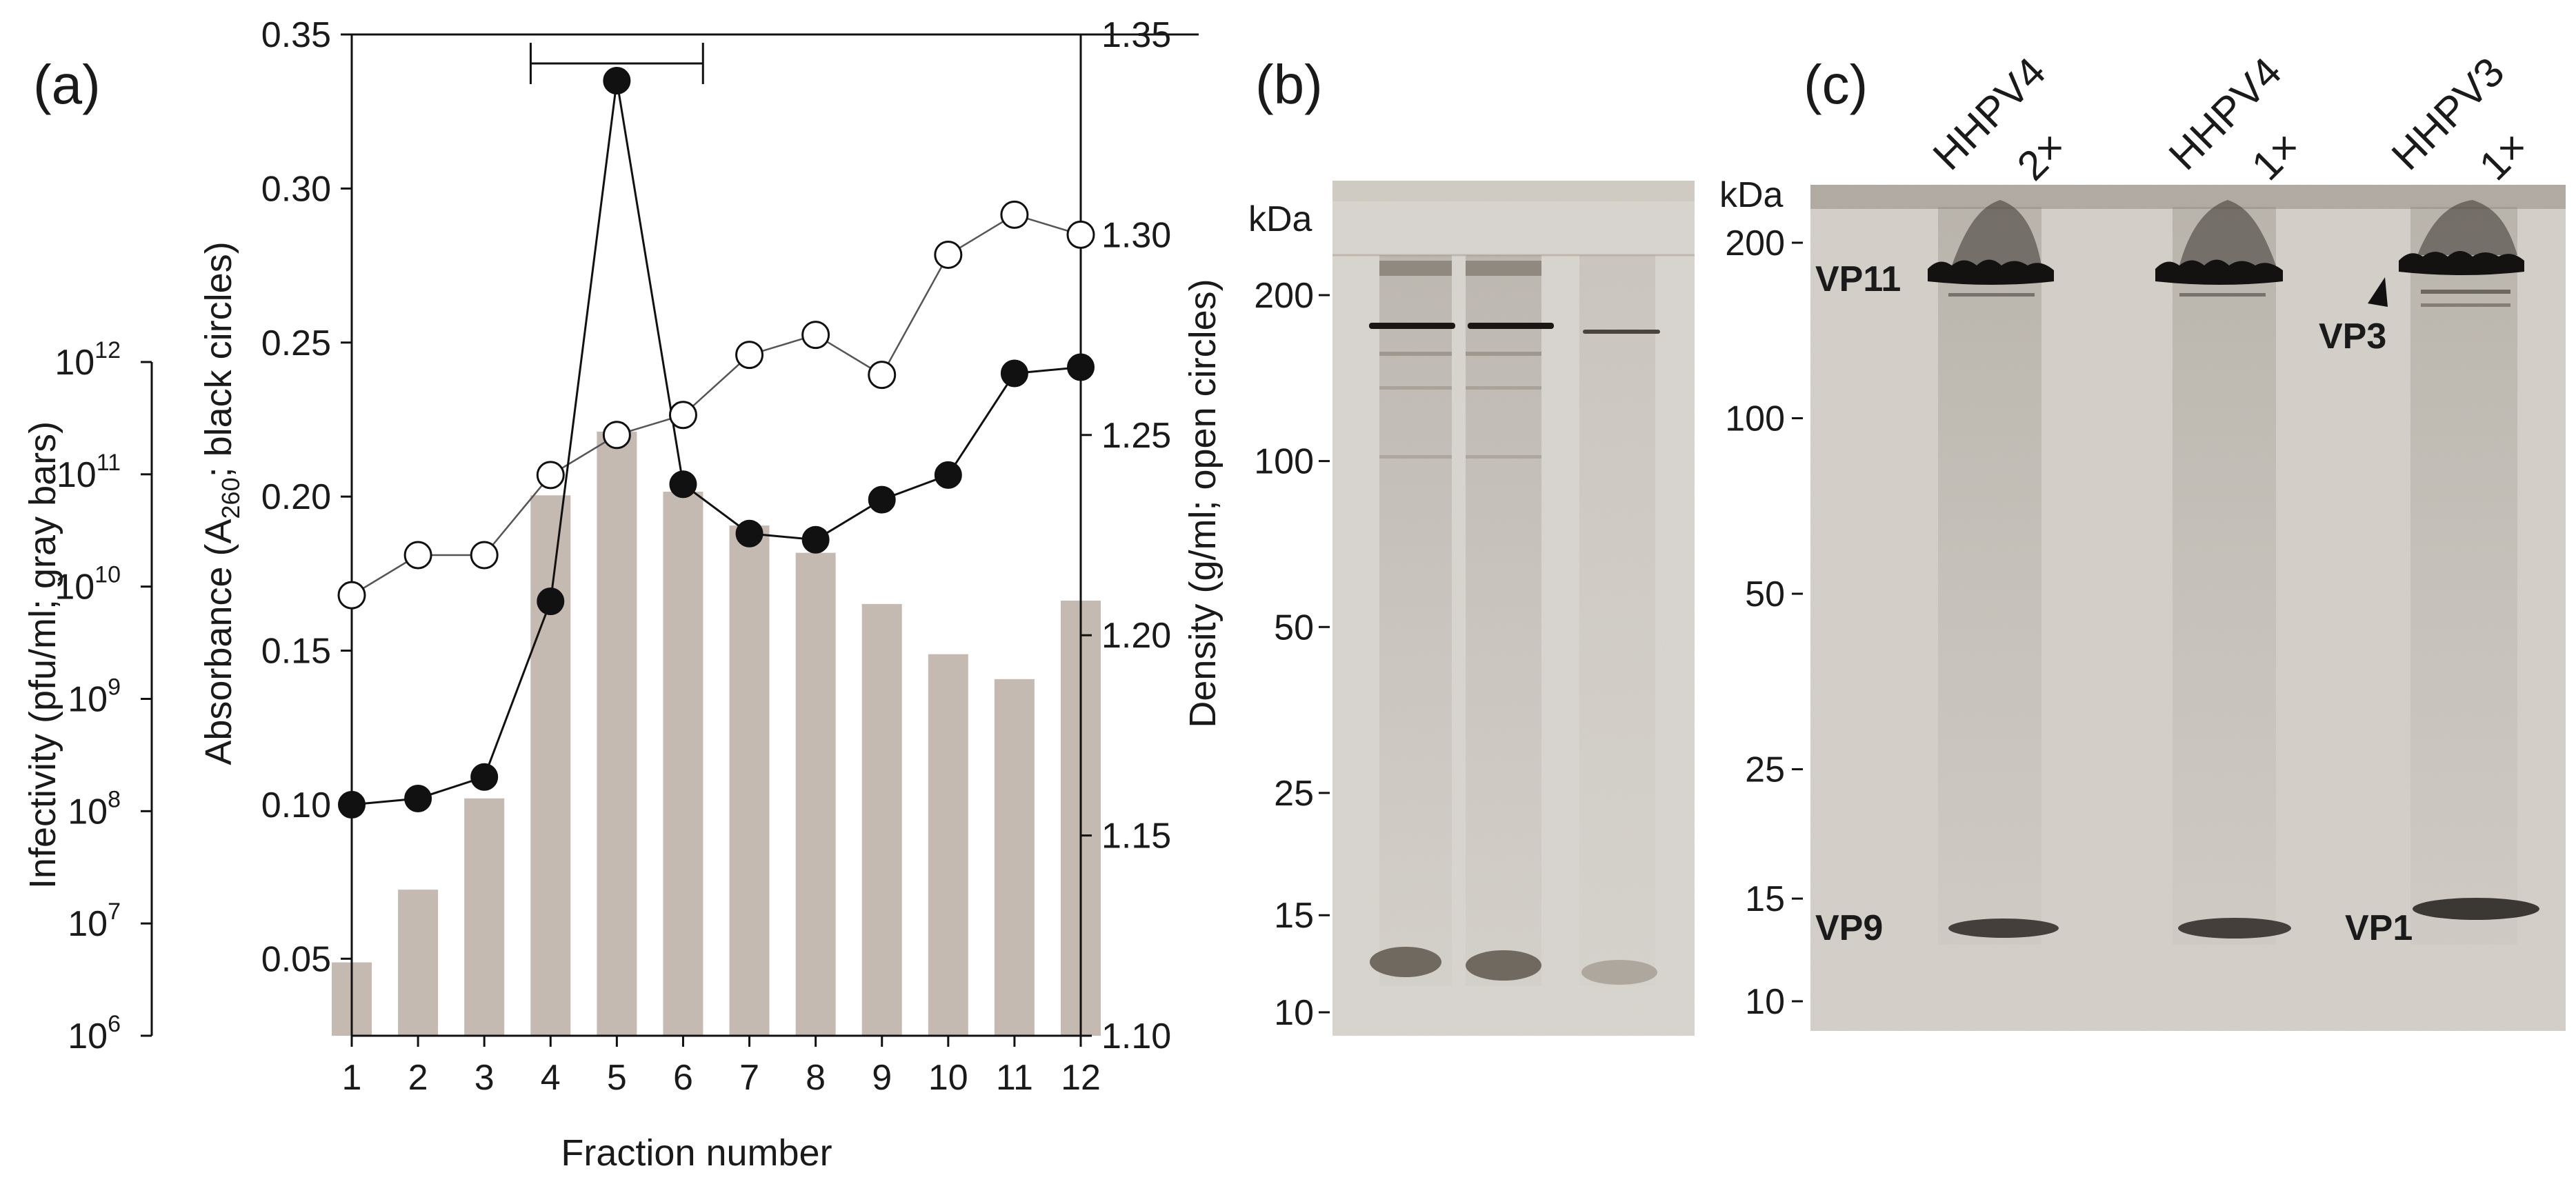  Describe the element at coordinates (1858, 279) in the screenshot. I see `band-label-vp11: VP11` at that location.